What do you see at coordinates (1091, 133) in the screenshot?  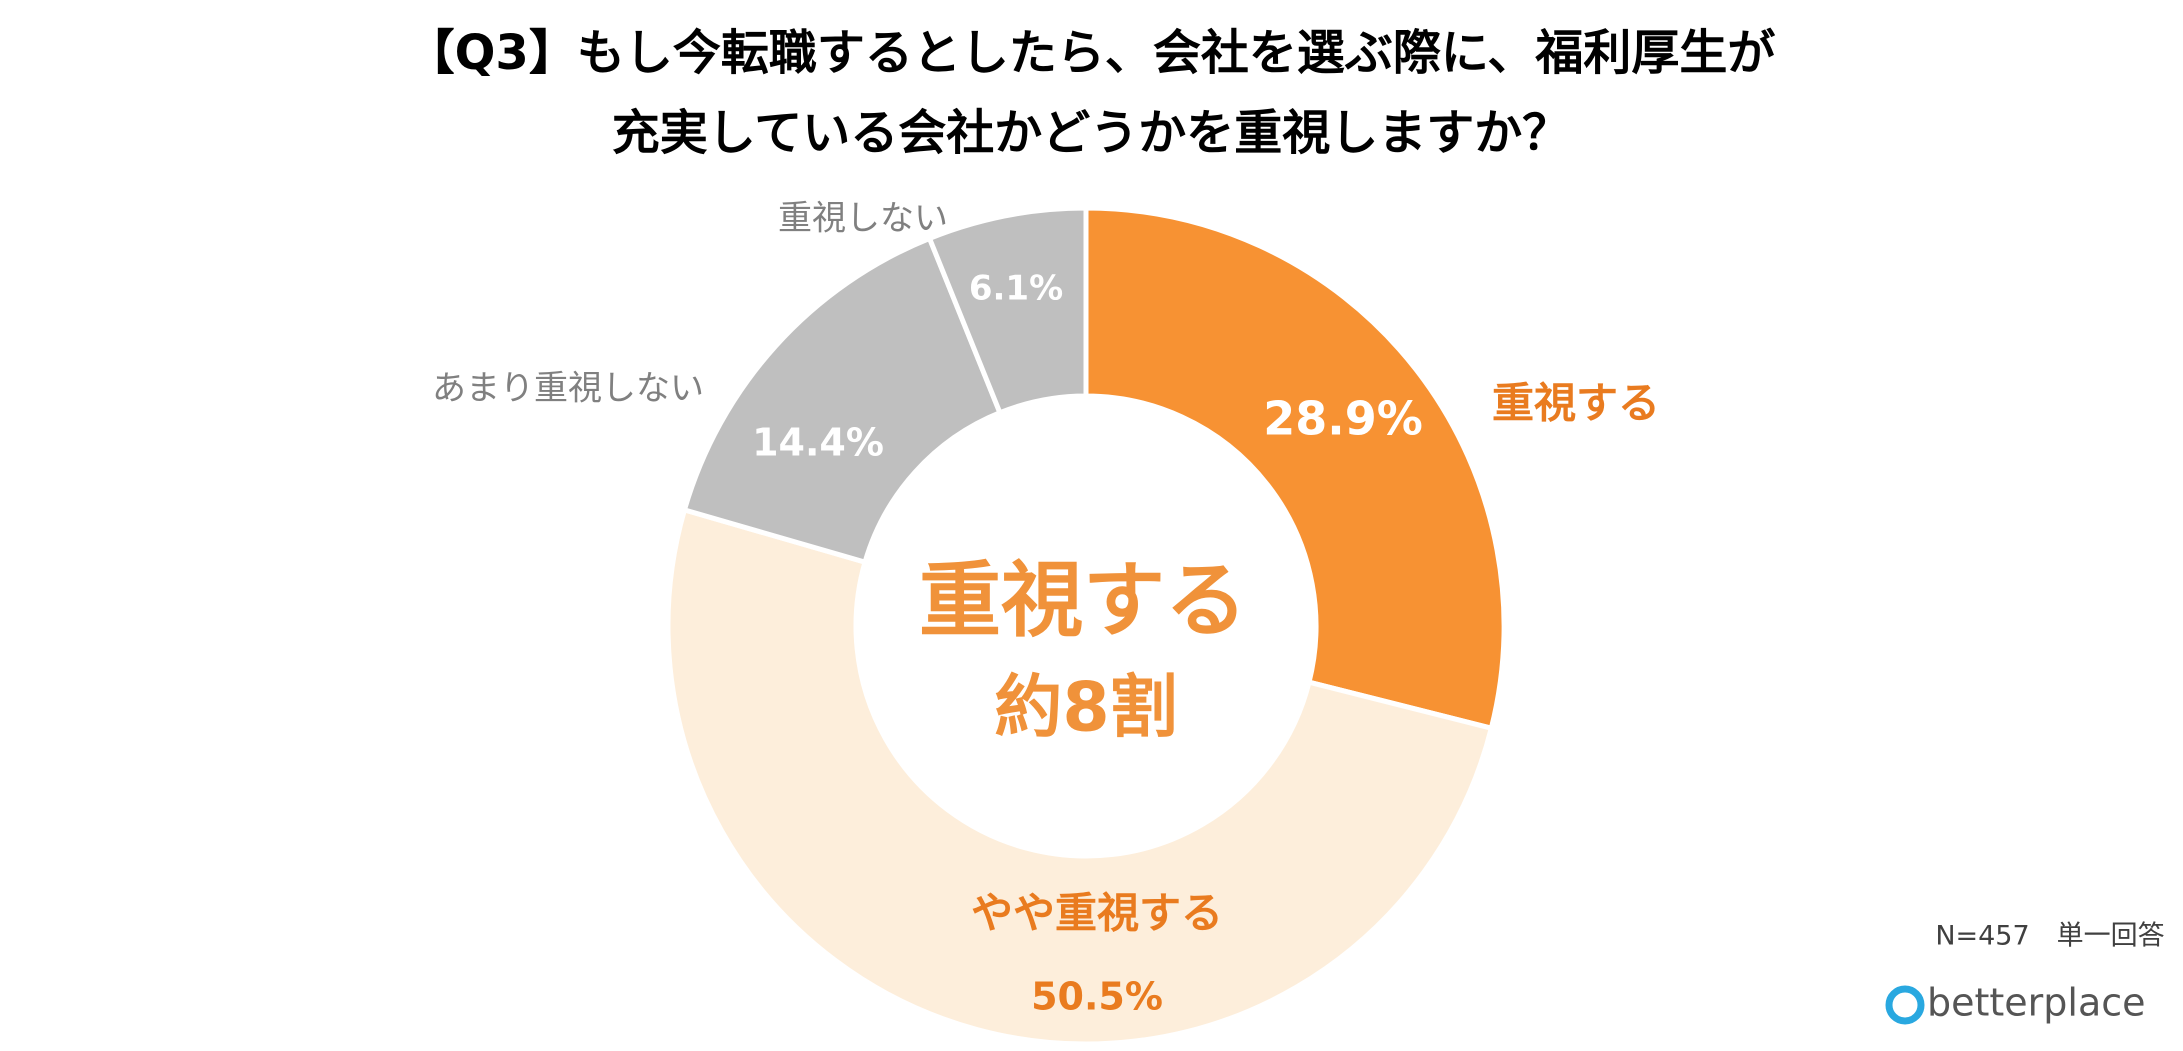 I see `chart-title: 充実している会社かどうかを重視しますか？` at bounding box center [1091, 133].